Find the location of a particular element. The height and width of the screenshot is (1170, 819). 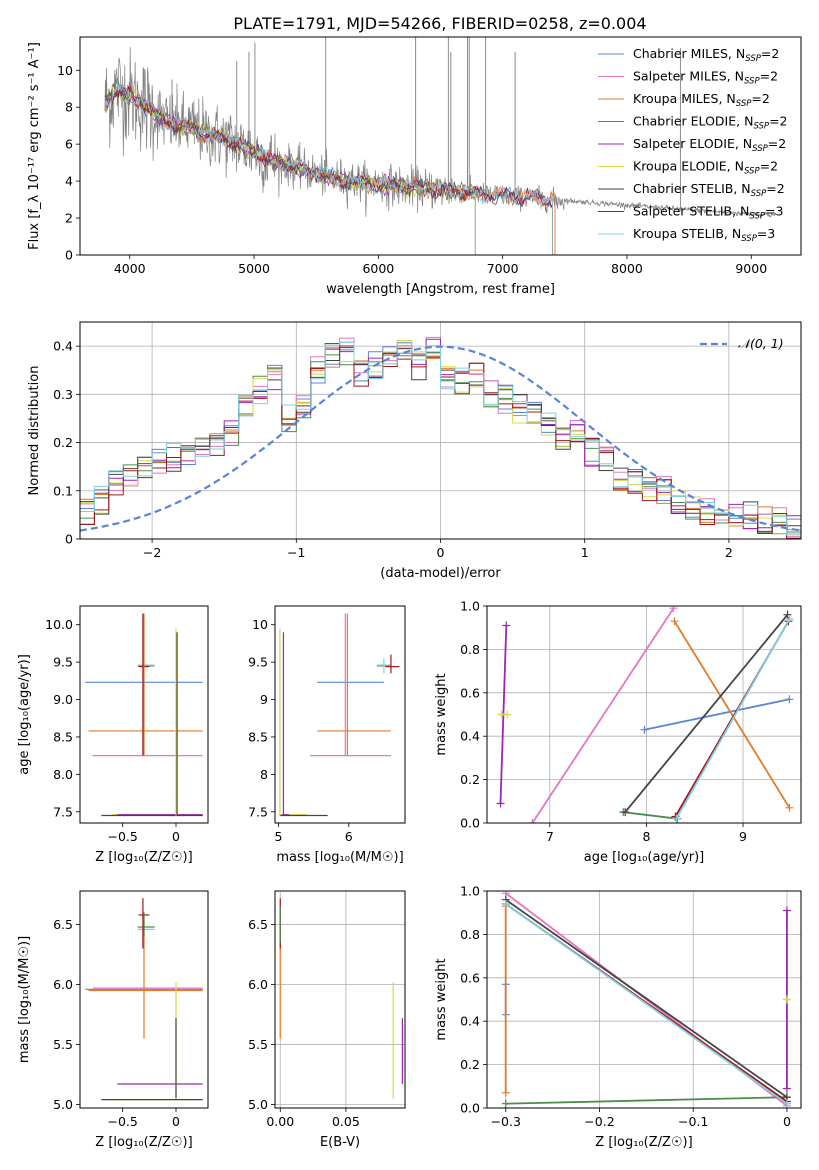

model-spectrum-kroupa-elodie is located at coordinates (292, 169).